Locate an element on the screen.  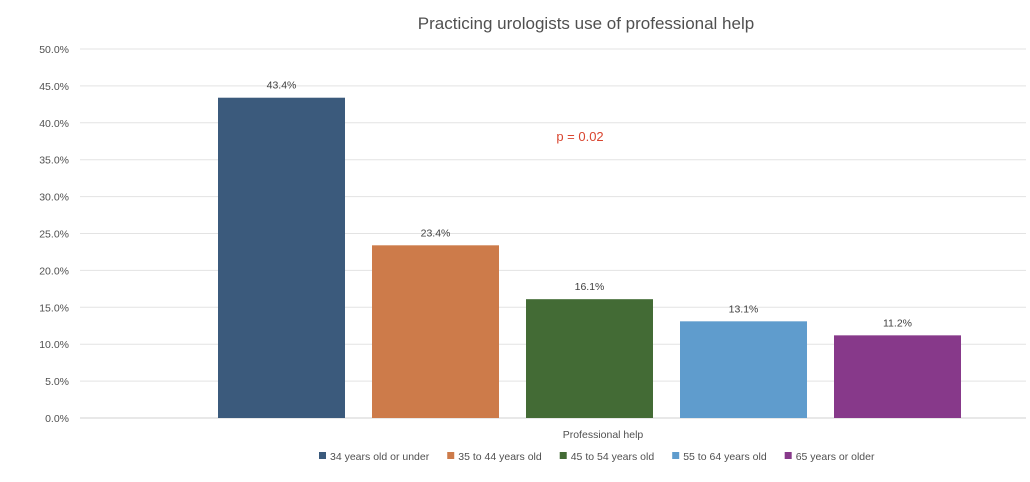
legend-label: 35 to 44 years old is located at coordinates (500, 457).